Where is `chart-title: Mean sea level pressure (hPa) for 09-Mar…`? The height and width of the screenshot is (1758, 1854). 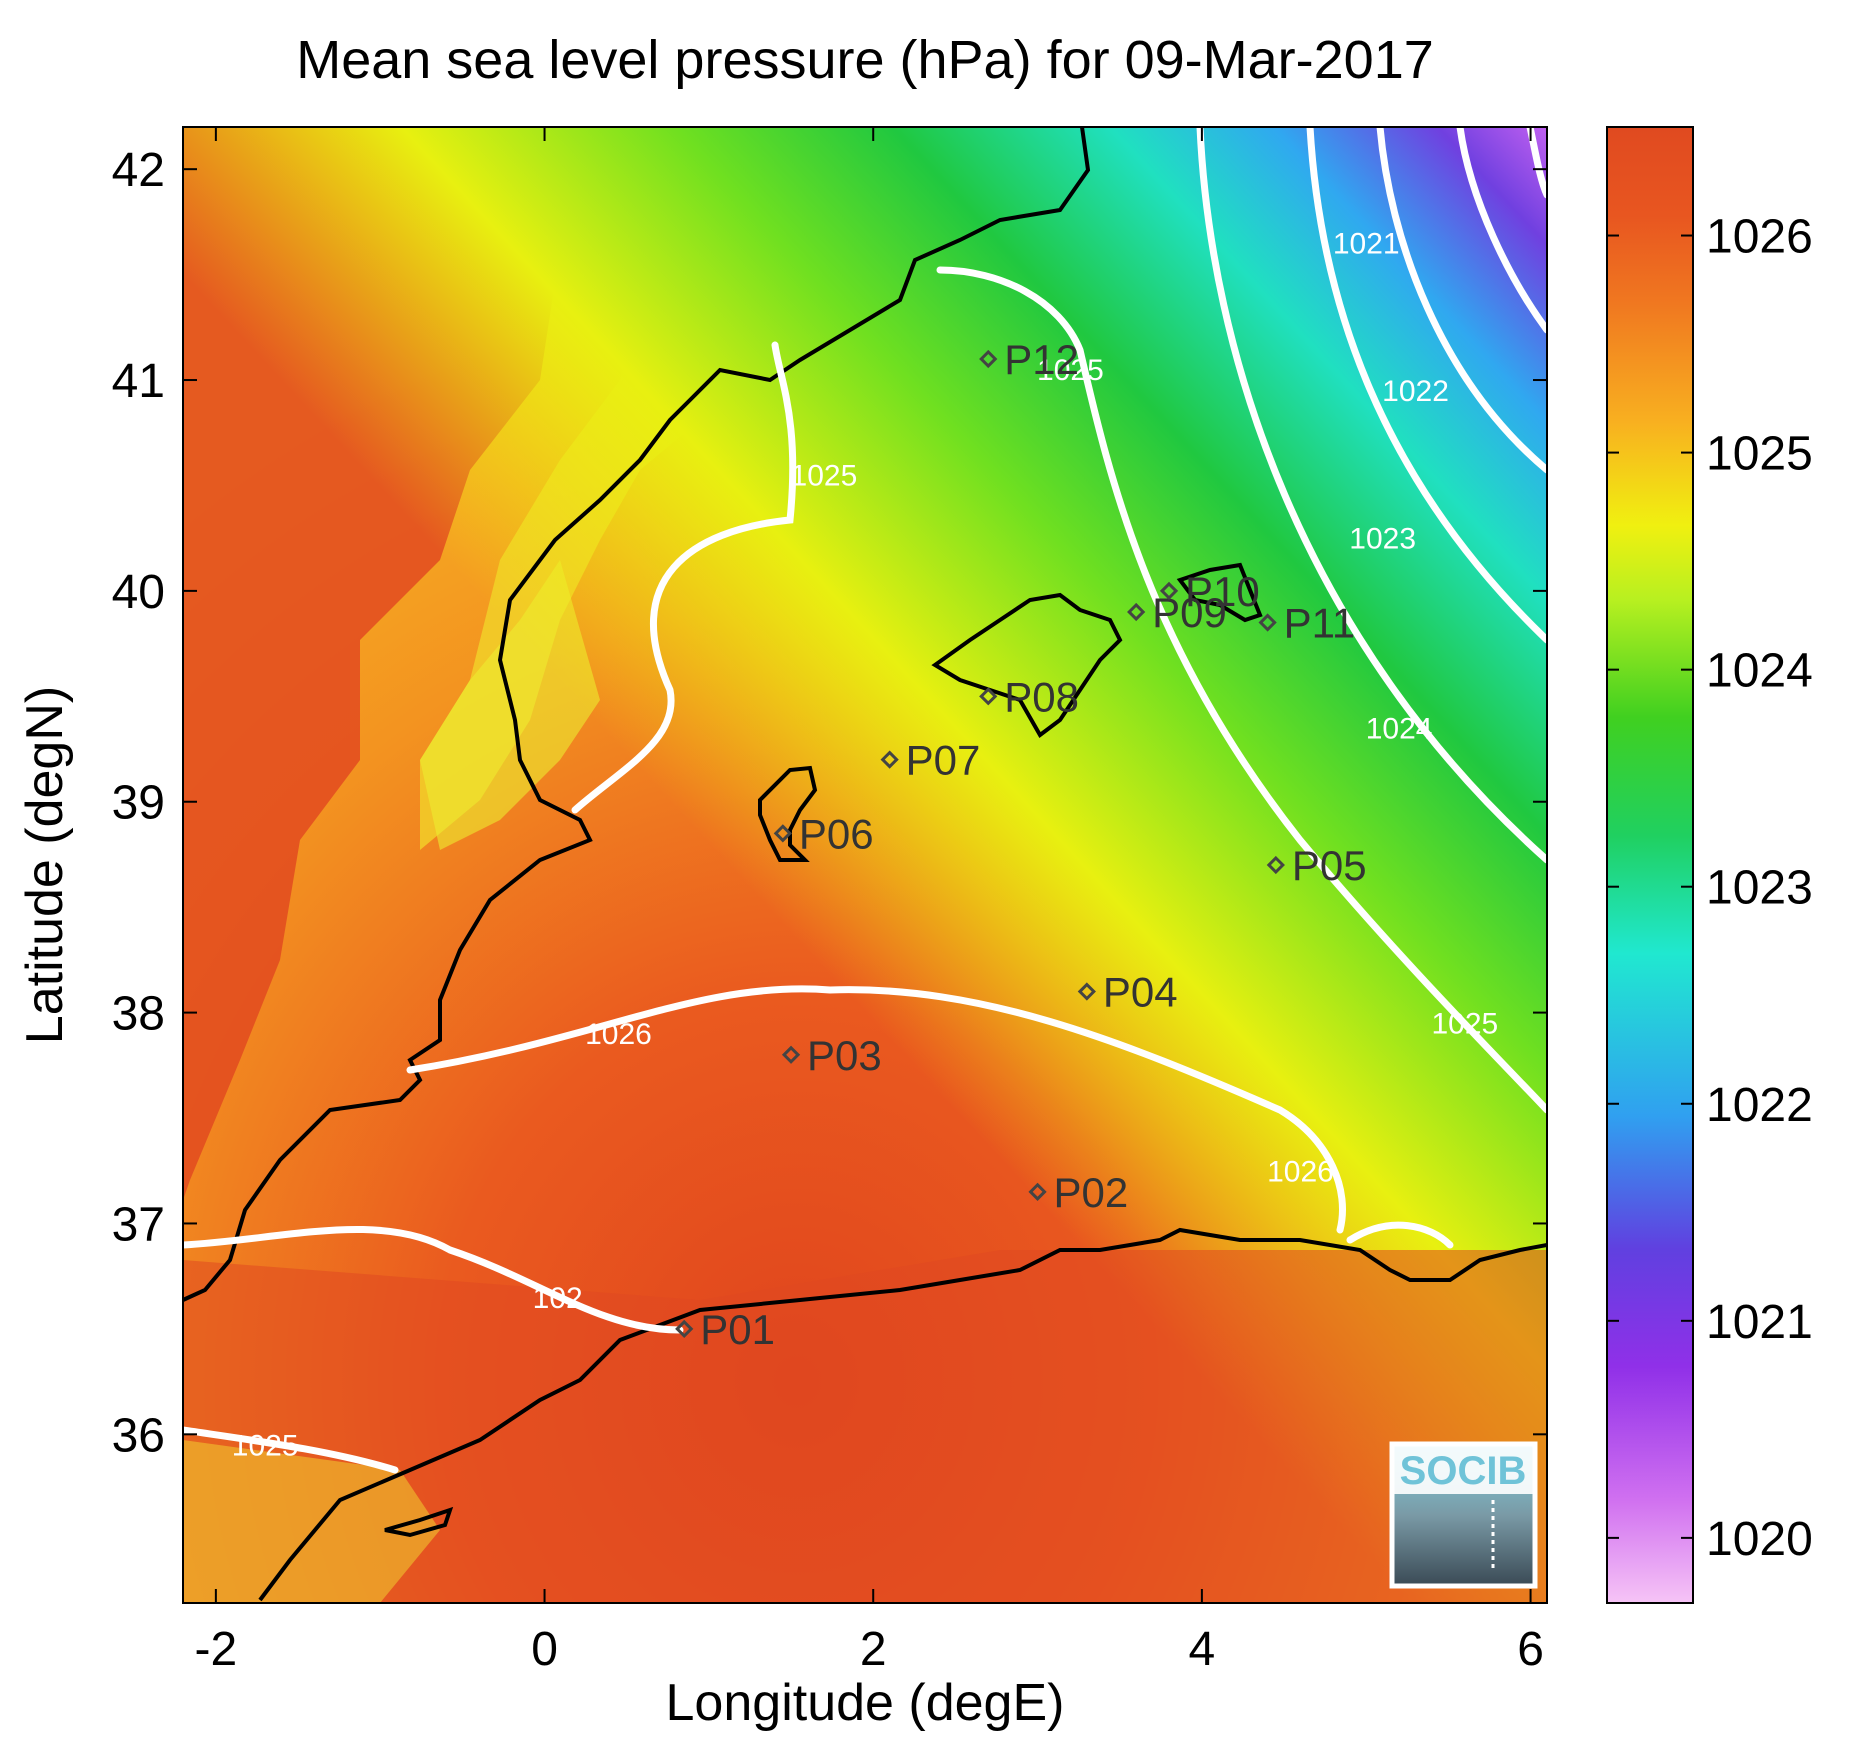 chart-title: Mean sea level pressure (hPa) for 09-Mar… is located at coordinates (865, 60).